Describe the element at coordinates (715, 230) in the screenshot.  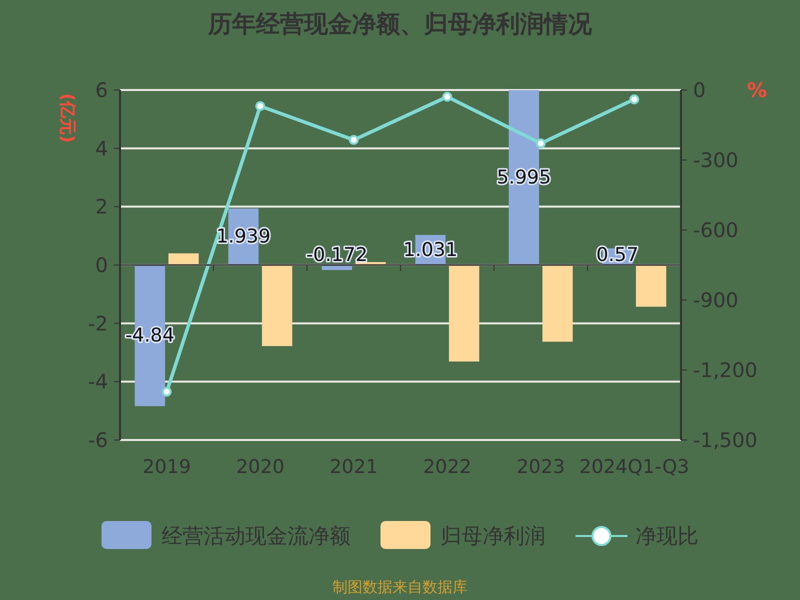
I see `y2-tick-label: -600` at that location.